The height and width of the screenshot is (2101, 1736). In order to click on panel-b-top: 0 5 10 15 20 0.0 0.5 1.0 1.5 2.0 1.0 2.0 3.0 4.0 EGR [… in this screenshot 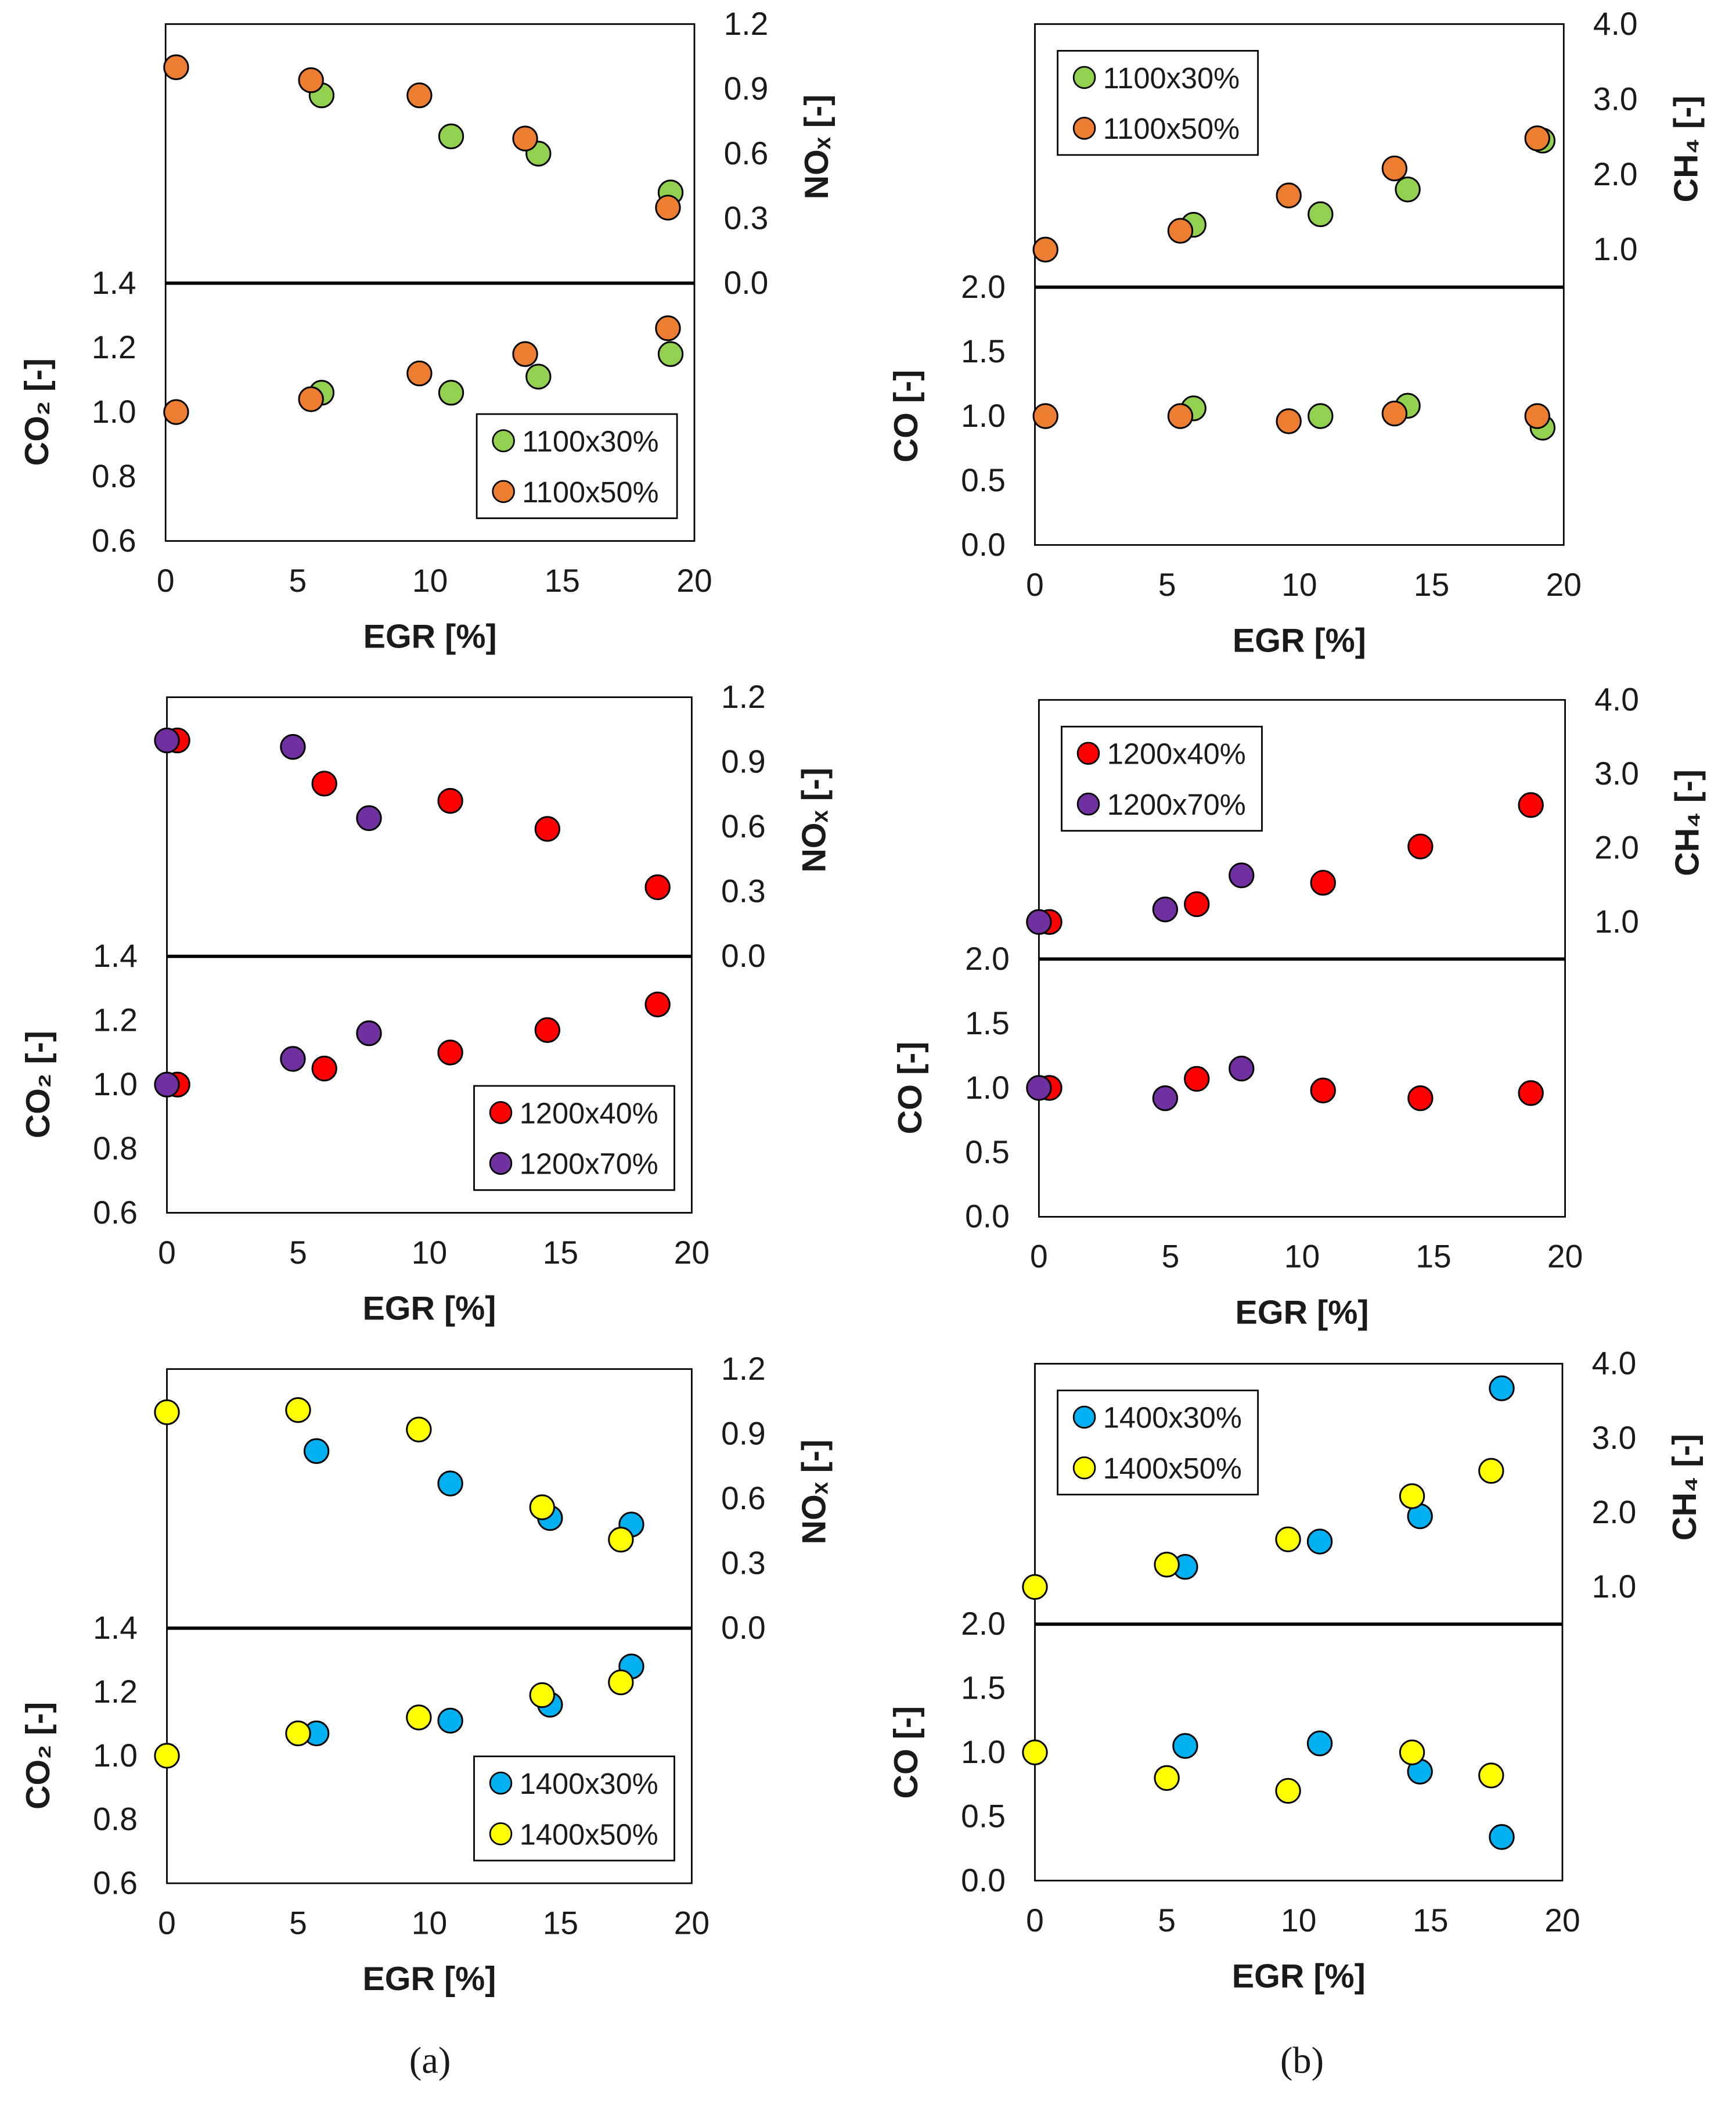, I will do `click(1296, 333)`.